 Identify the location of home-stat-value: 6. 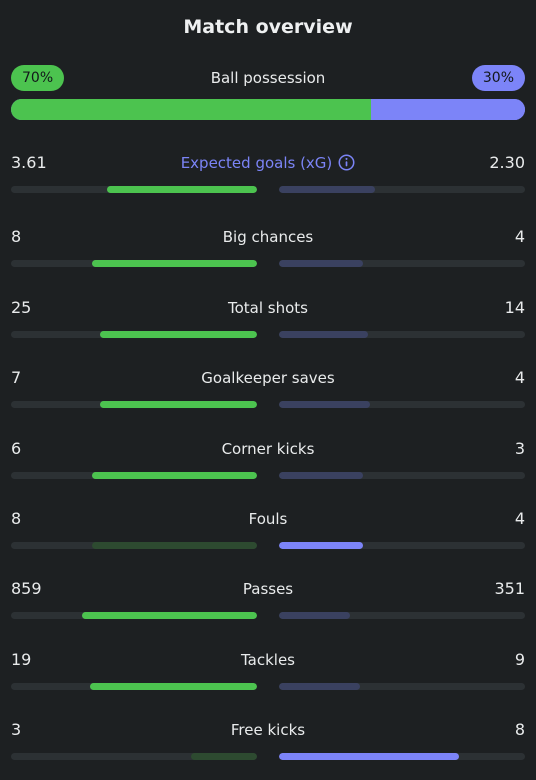
(16, 448).